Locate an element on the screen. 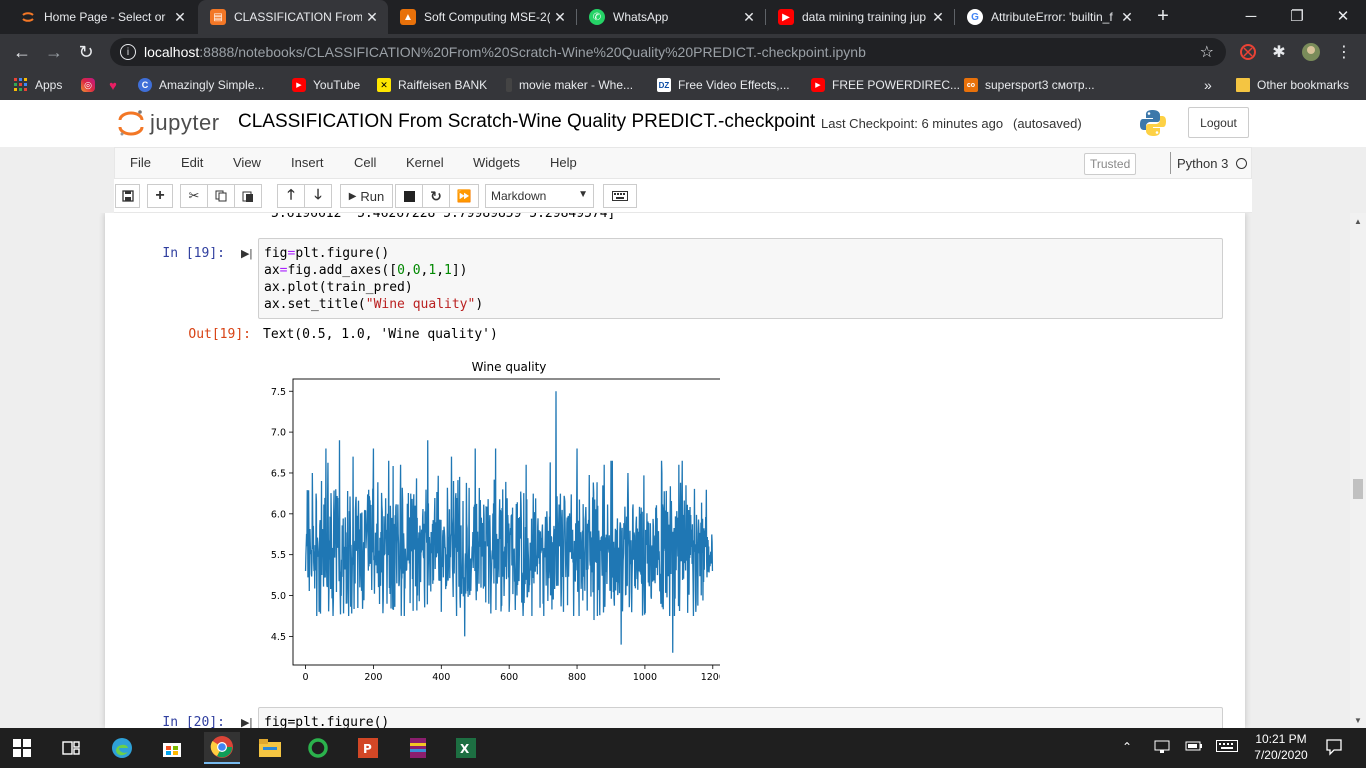 This screenshot has width=1366, height=768. green-circle-app-icon is located at coordinates (318, 748).